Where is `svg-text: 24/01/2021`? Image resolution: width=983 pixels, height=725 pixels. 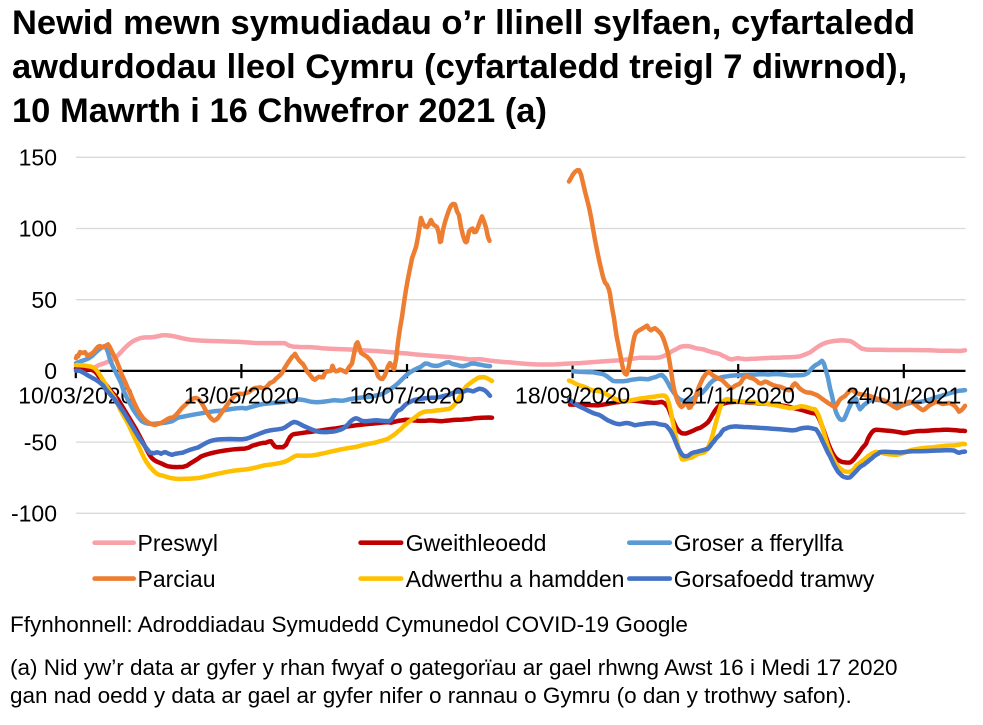 svg-text: 24/01/2021 is located at coordinates (903, 396).